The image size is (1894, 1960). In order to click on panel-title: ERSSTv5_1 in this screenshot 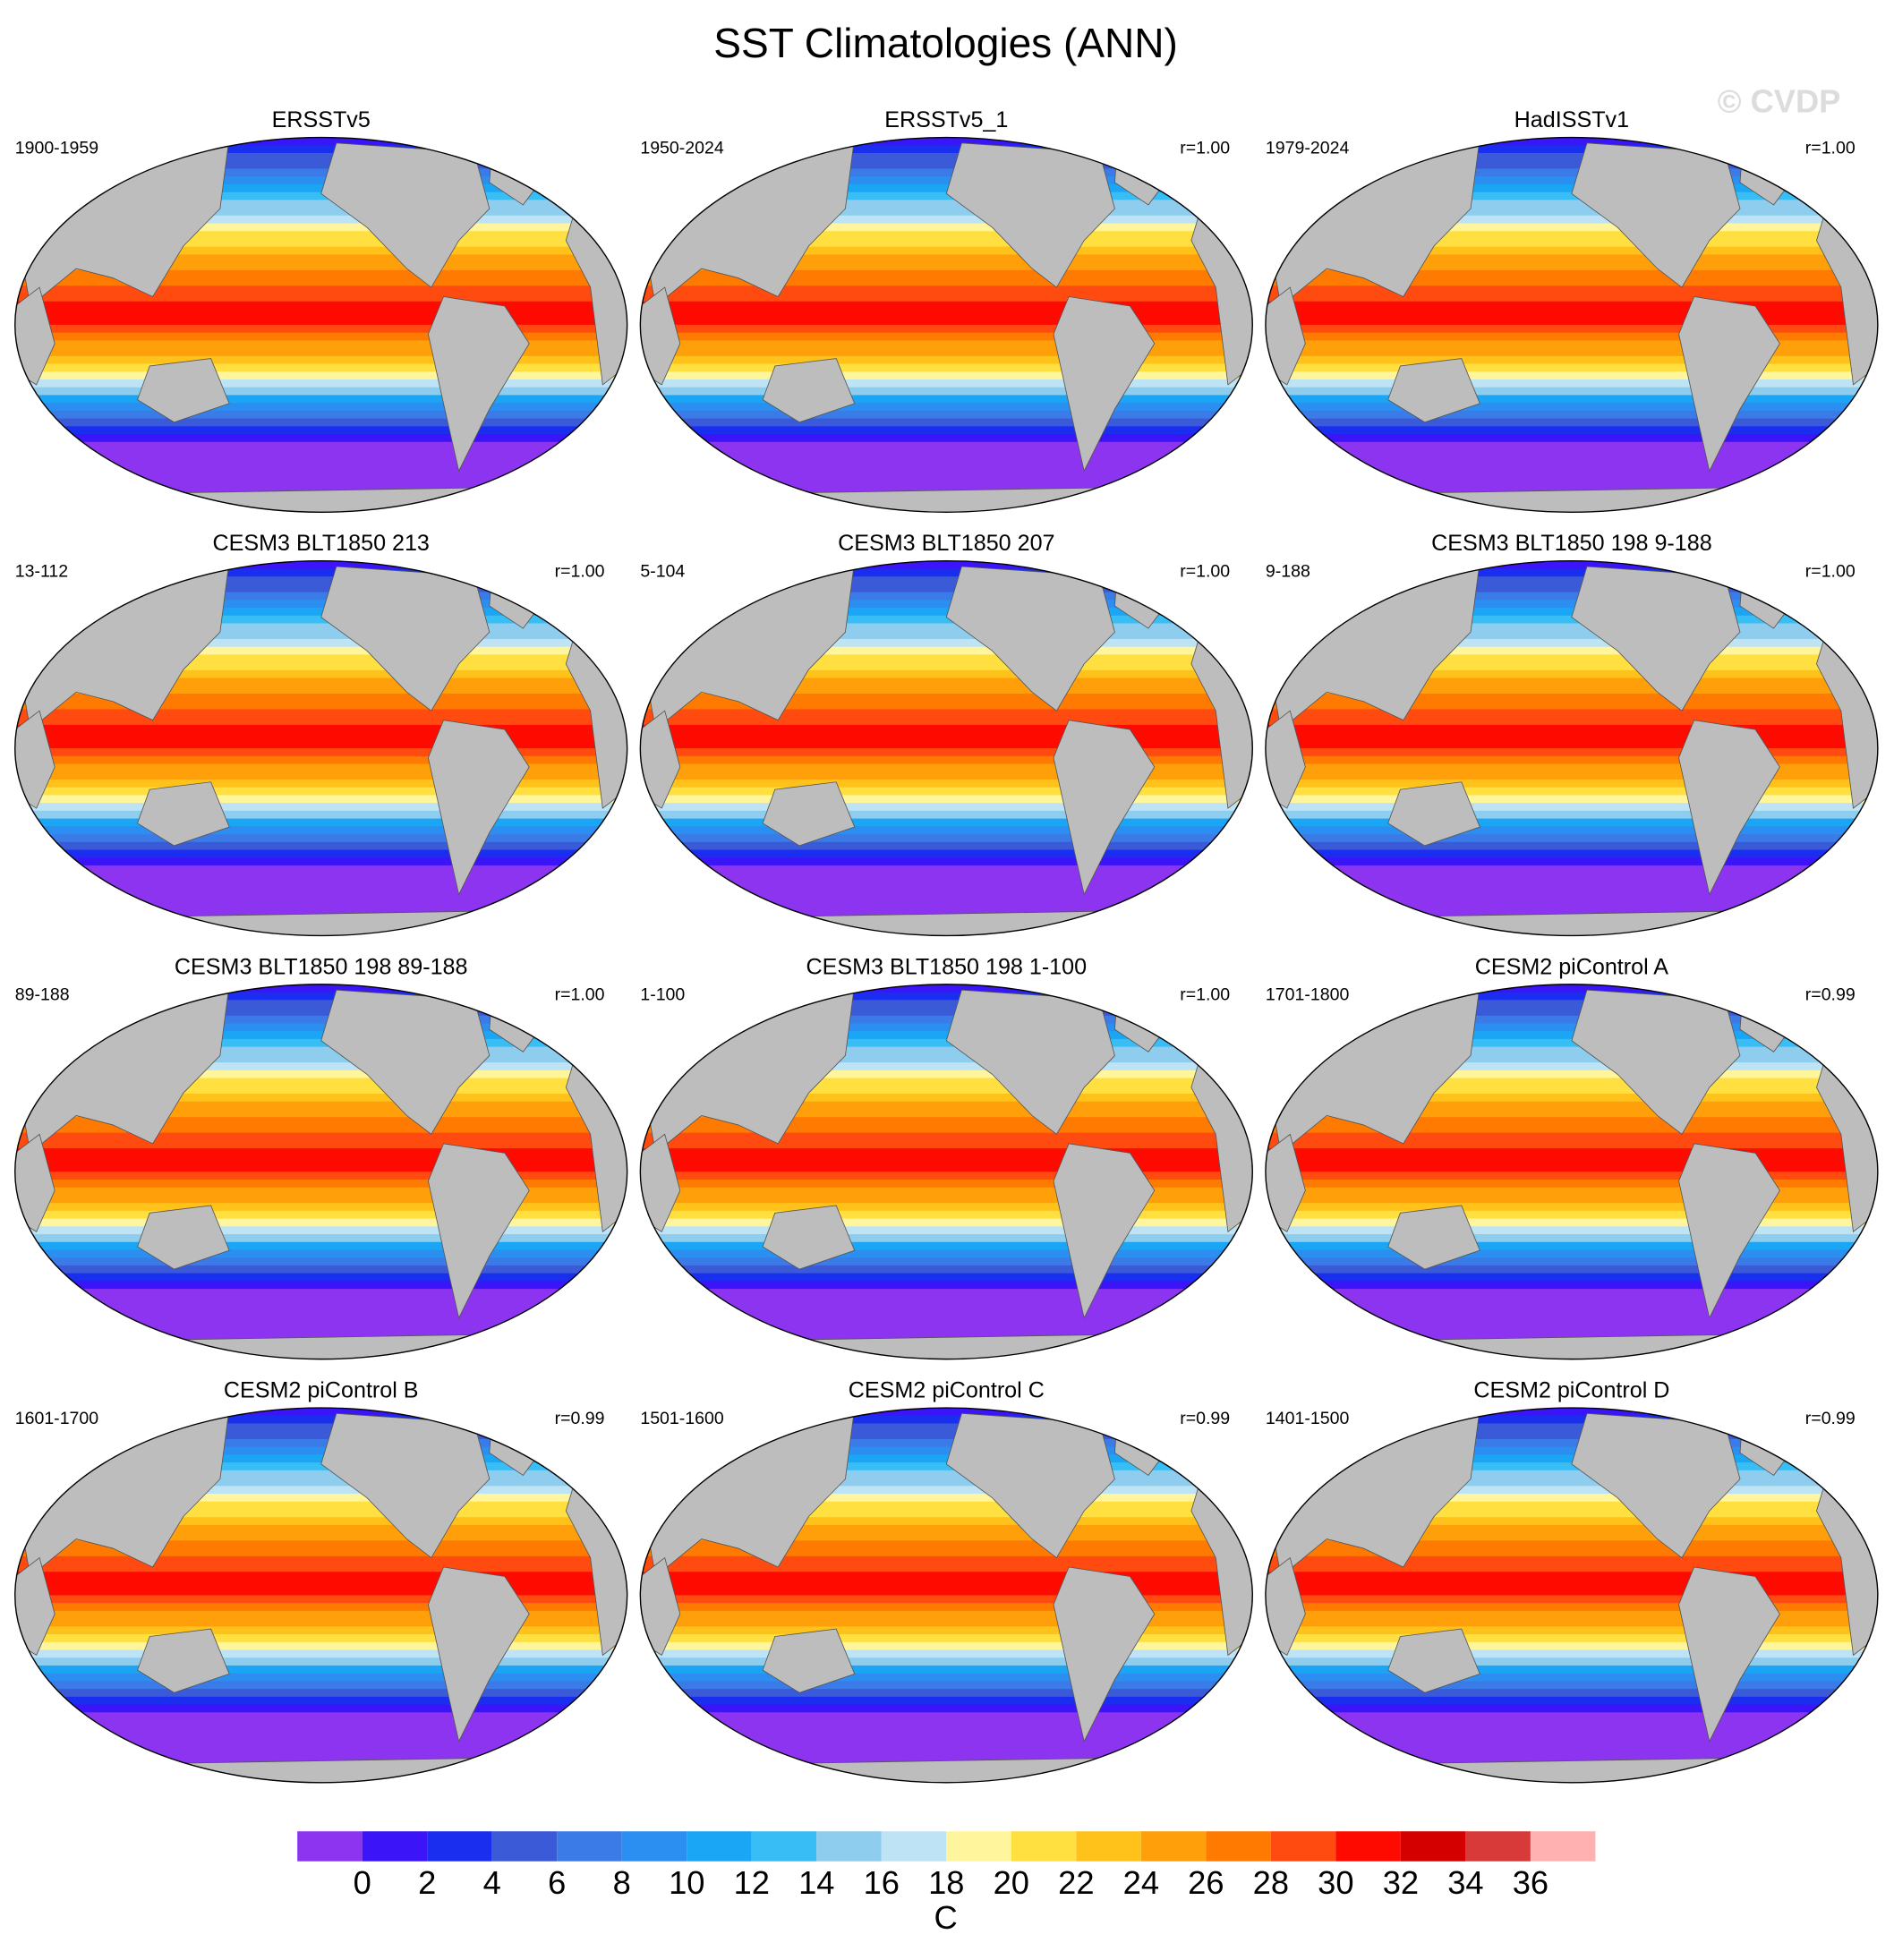, I will do `click(946, 119)`.